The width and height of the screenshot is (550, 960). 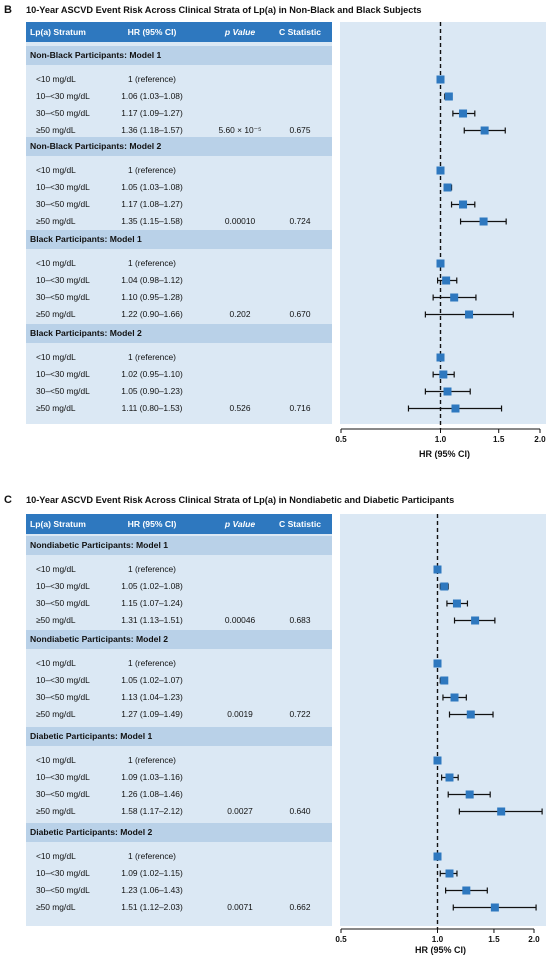 I want to click on c-statistic-cell: 0.670, so click(x=300, y=314).